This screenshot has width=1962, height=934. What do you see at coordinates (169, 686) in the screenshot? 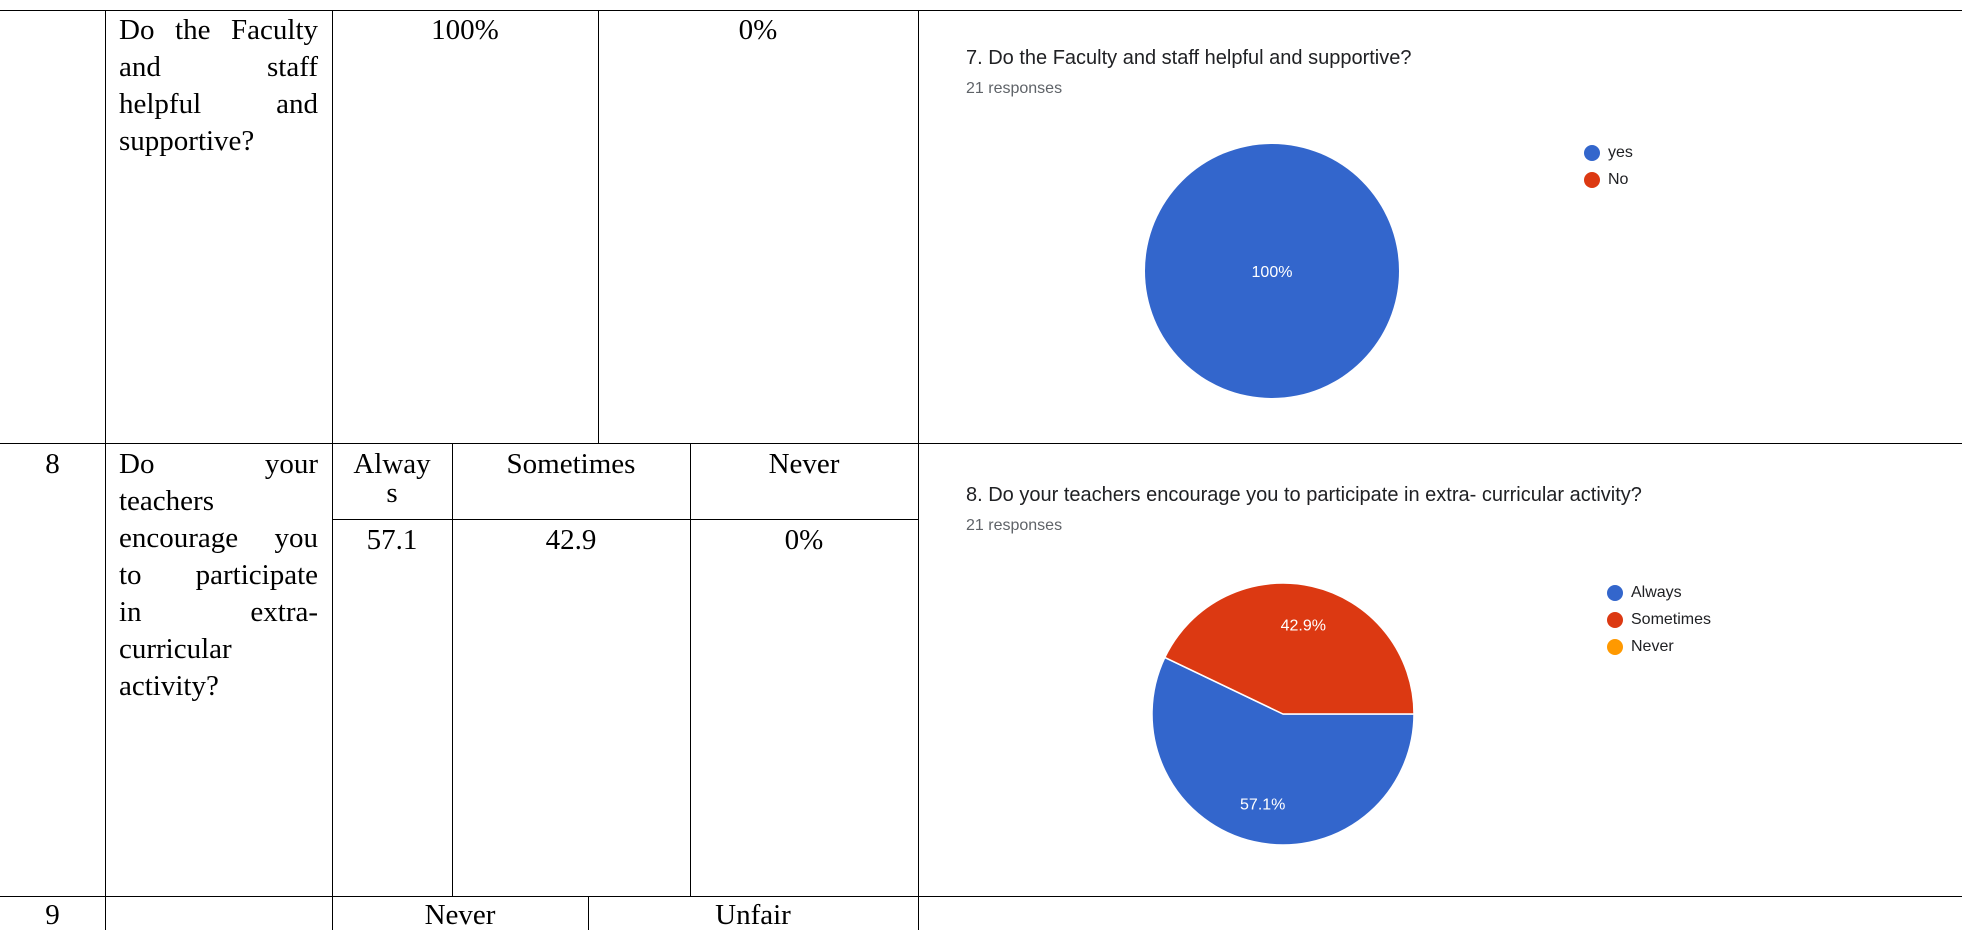
I see `question-line: activity?` at bounding box center [169, 686].